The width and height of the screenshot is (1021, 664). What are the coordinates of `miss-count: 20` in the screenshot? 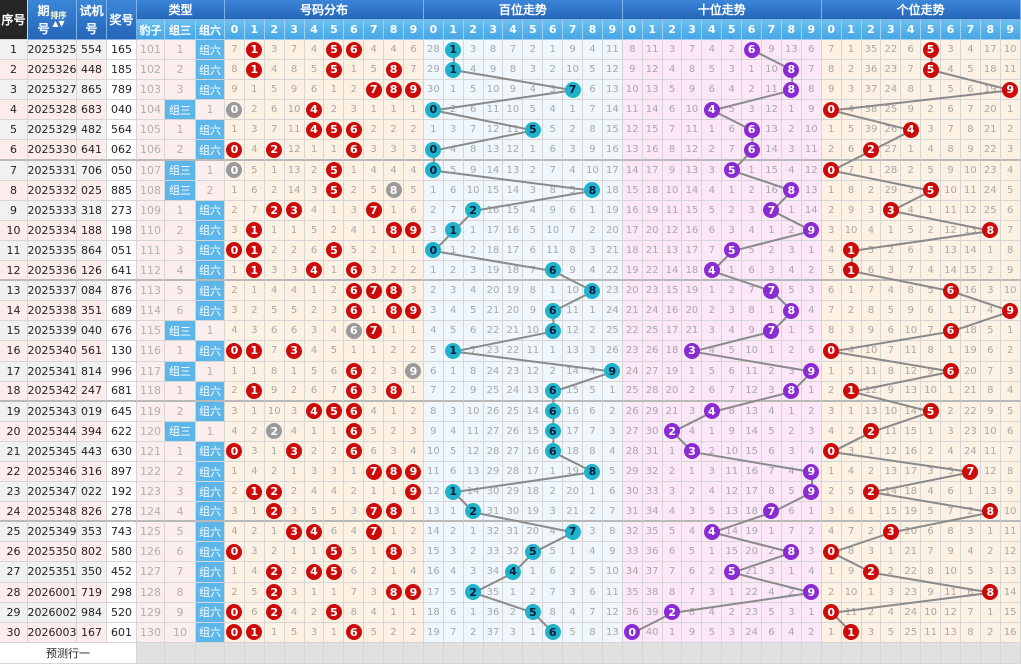 It's located at (652, 230).